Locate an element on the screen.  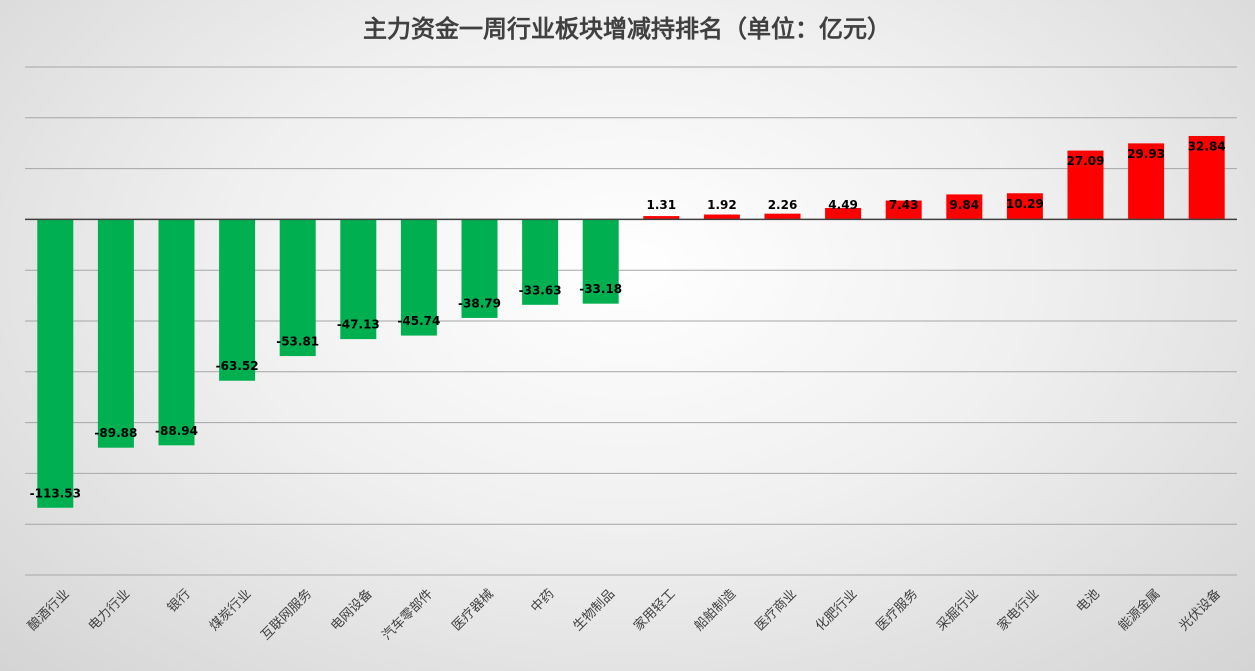
x-tick-label: 电池 is located at coordinates (1088, 601).